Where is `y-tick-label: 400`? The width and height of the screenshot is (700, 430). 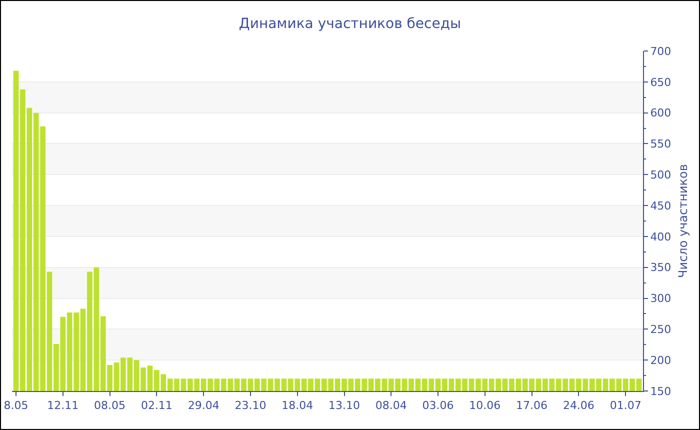
y-tick-label: 400 is located at coordinates (661, 237).